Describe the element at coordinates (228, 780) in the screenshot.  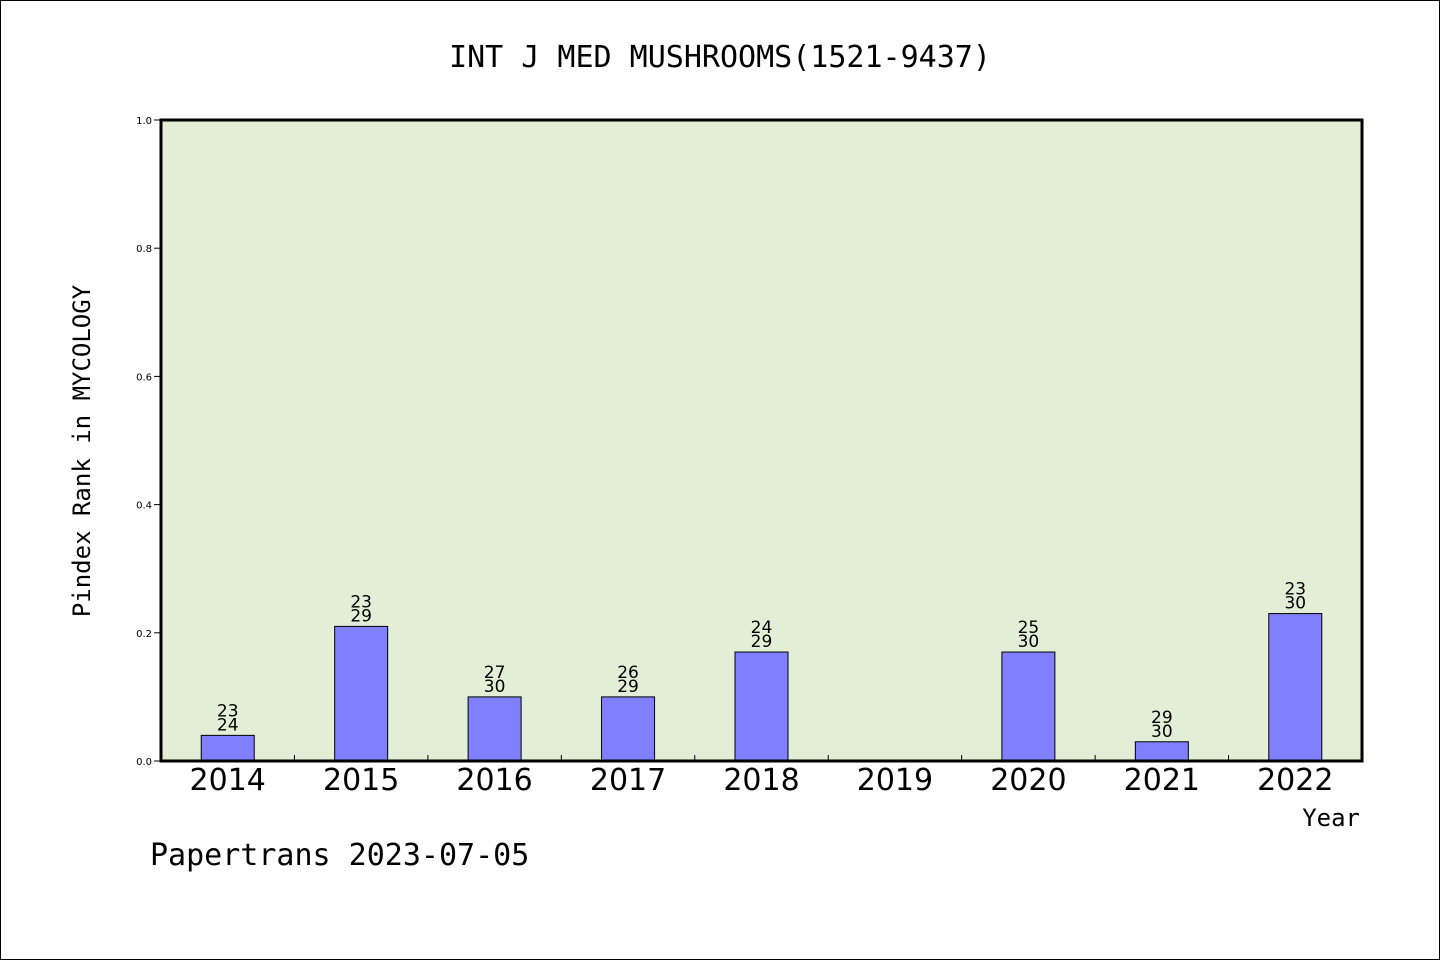
I see `x-tick-label-2014: 2014` at that location.